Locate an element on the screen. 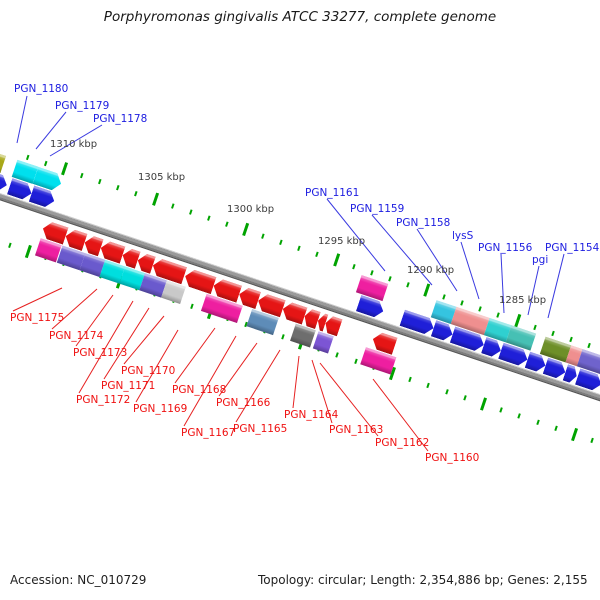  scale-label: 1295 kbp is located at coordinates (342, 241).